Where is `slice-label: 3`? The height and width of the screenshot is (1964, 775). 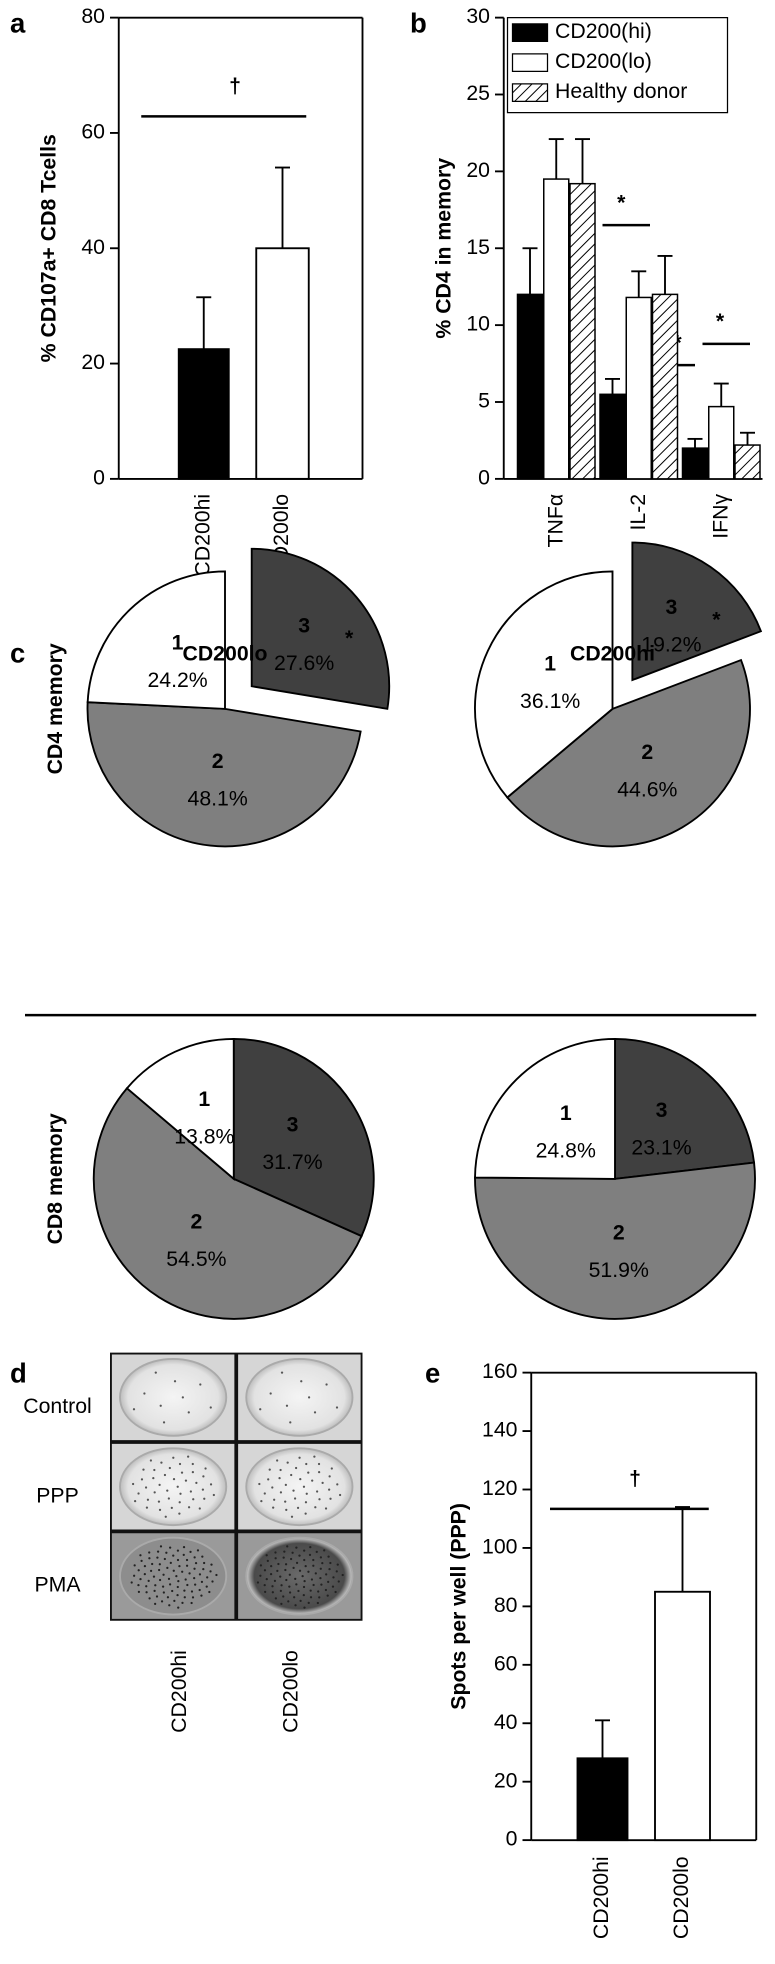 slice-label: 3 is located at coordinates (293, 1124).